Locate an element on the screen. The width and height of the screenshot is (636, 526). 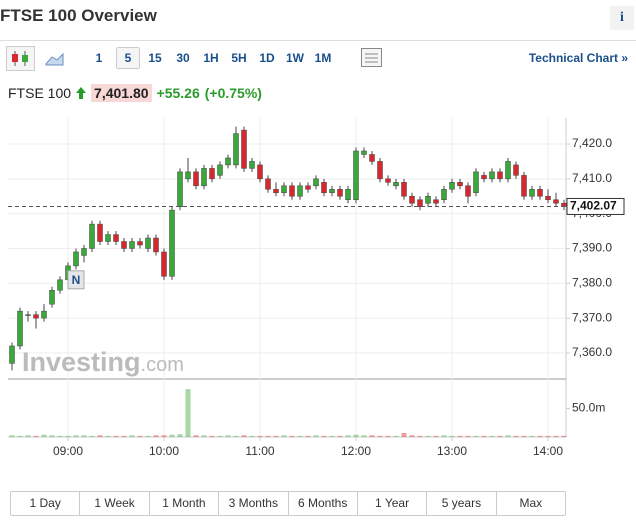
annotation-box is located at coordinates (76, 280).